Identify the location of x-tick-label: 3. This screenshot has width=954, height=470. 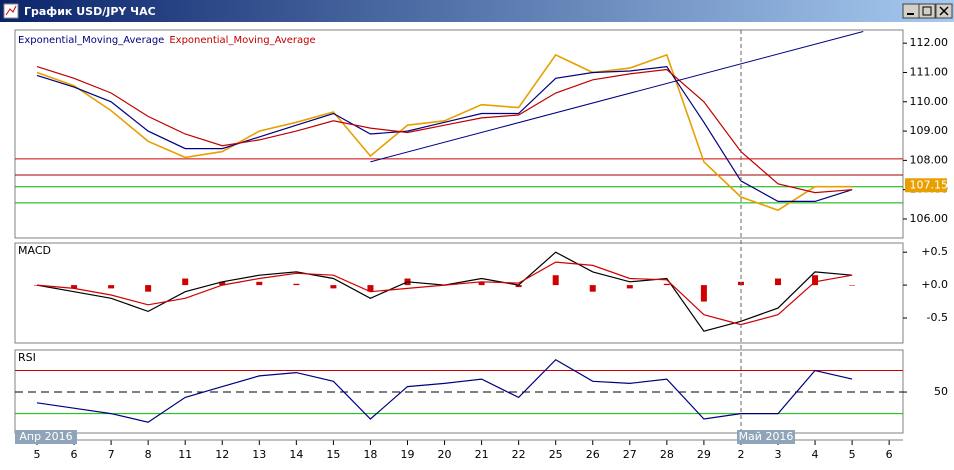
(778, 454).